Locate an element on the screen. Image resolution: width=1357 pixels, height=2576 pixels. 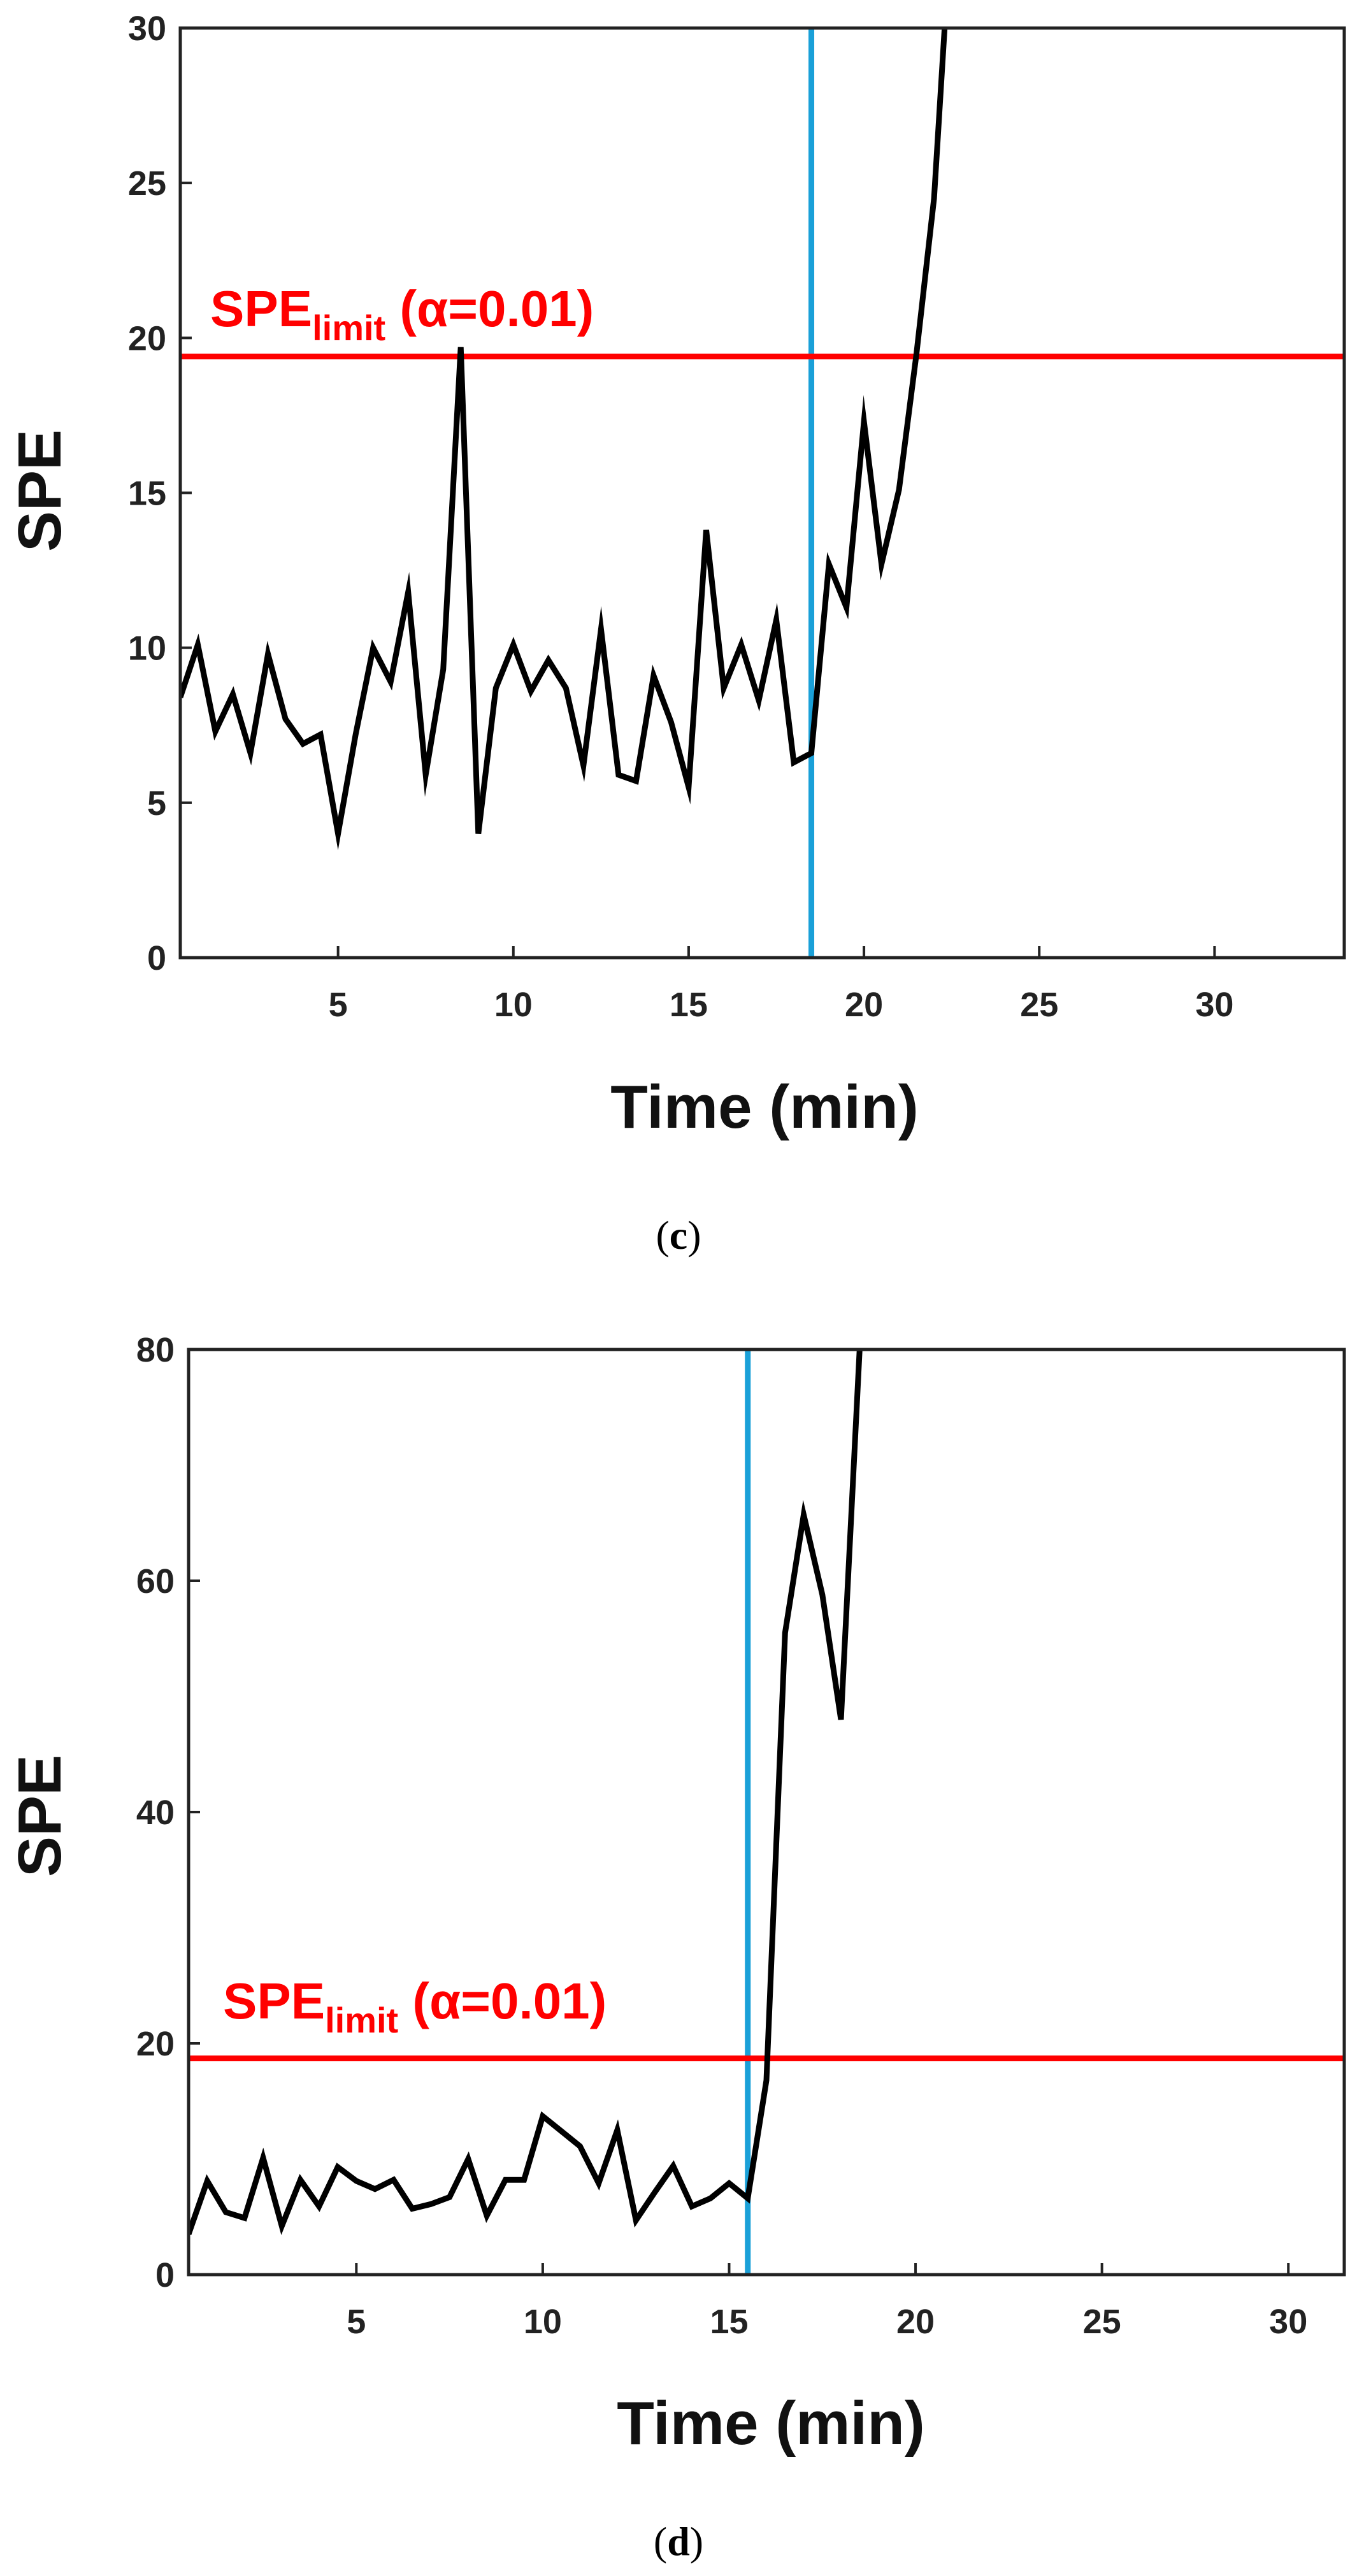
panel-caption: (c) is located at coordinates (678, 1235).